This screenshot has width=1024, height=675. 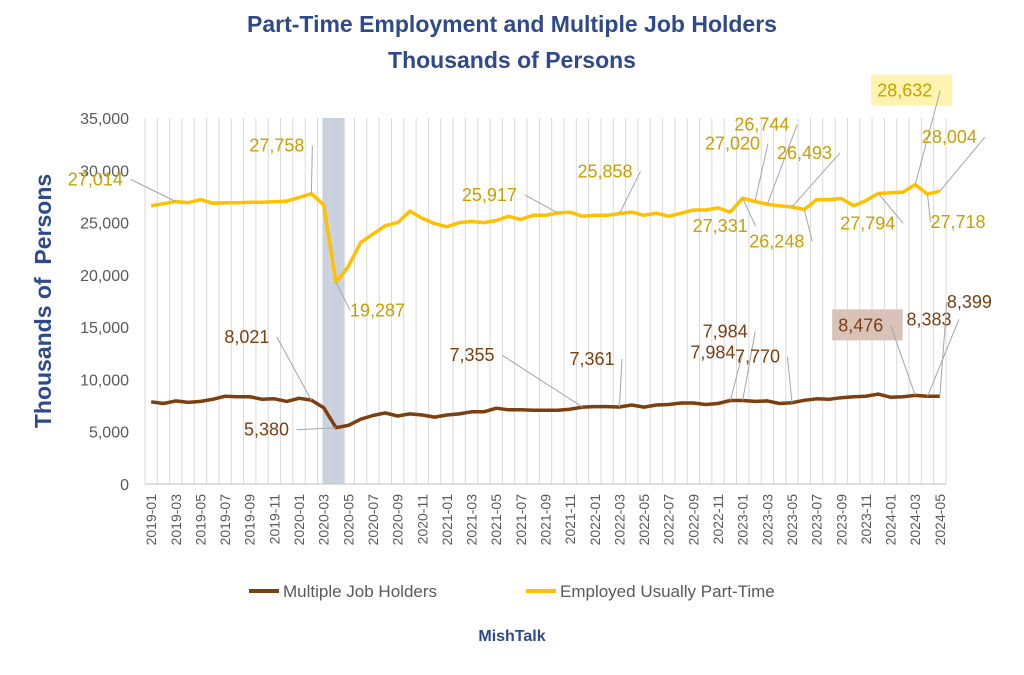 I want to click on x-tick-label: 2021-03, so click(x=472, y=520).